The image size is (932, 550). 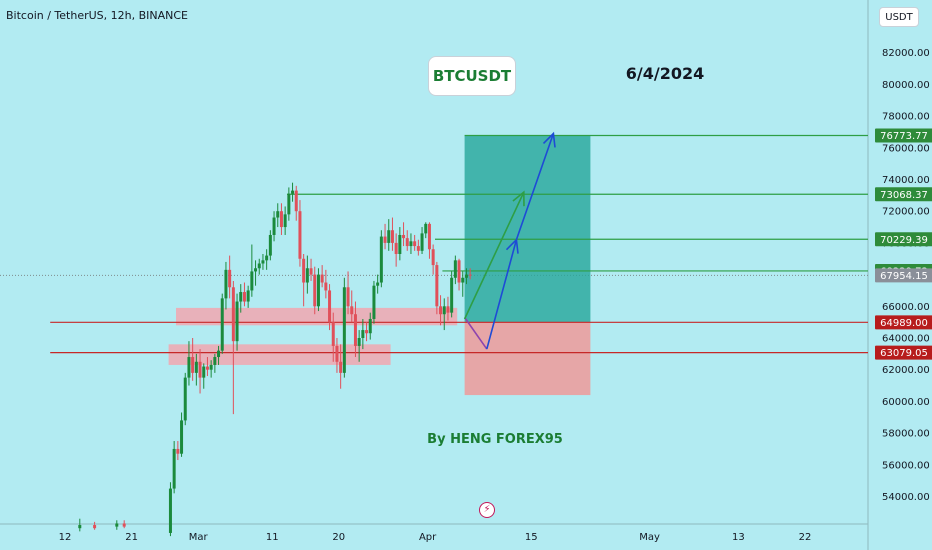 I want to click on arrows-layer, so click(x=509, y=240).